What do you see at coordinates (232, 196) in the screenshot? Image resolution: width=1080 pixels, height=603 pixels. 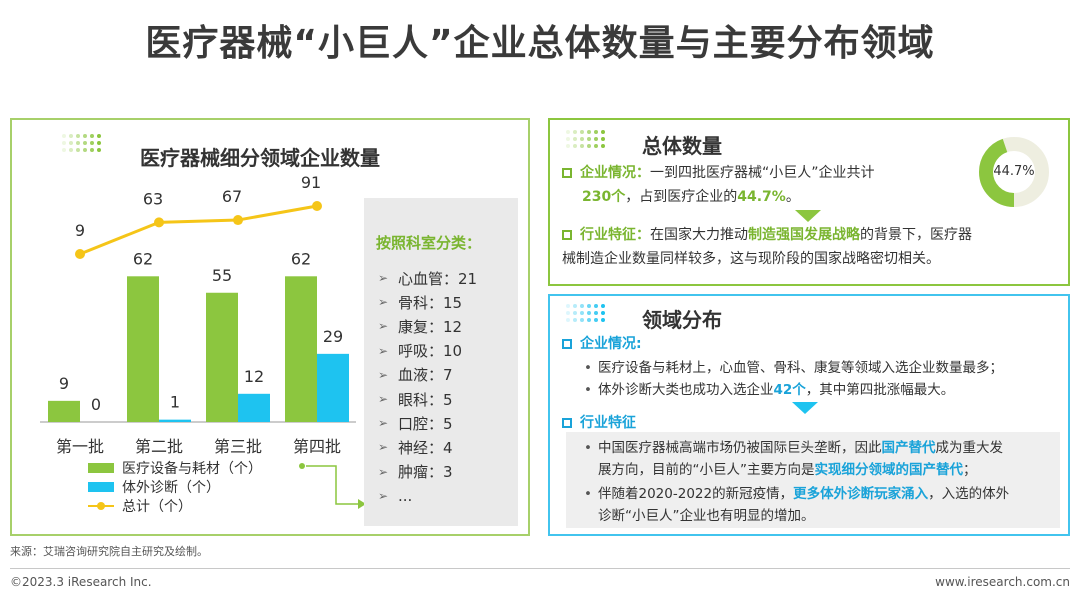 I see `total-label: 67` at bounding box center [232, 196].